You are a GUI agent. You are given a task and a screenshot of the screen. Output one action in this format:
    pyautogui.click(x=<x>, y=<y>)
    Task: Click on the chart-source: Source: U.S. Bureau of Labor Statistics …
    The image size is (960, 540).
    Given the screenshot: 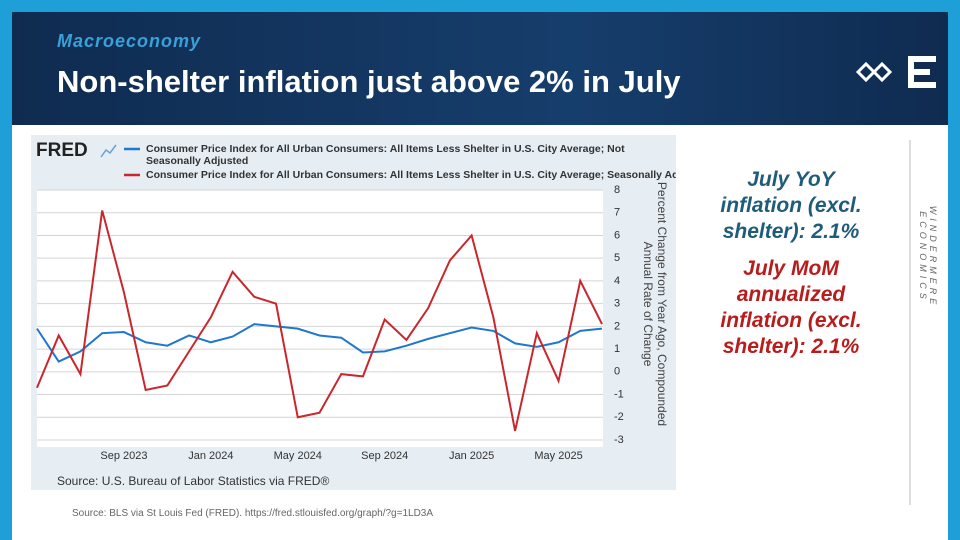 What is the action you would take?
    pyautogui.click(x=193, y=481)
    